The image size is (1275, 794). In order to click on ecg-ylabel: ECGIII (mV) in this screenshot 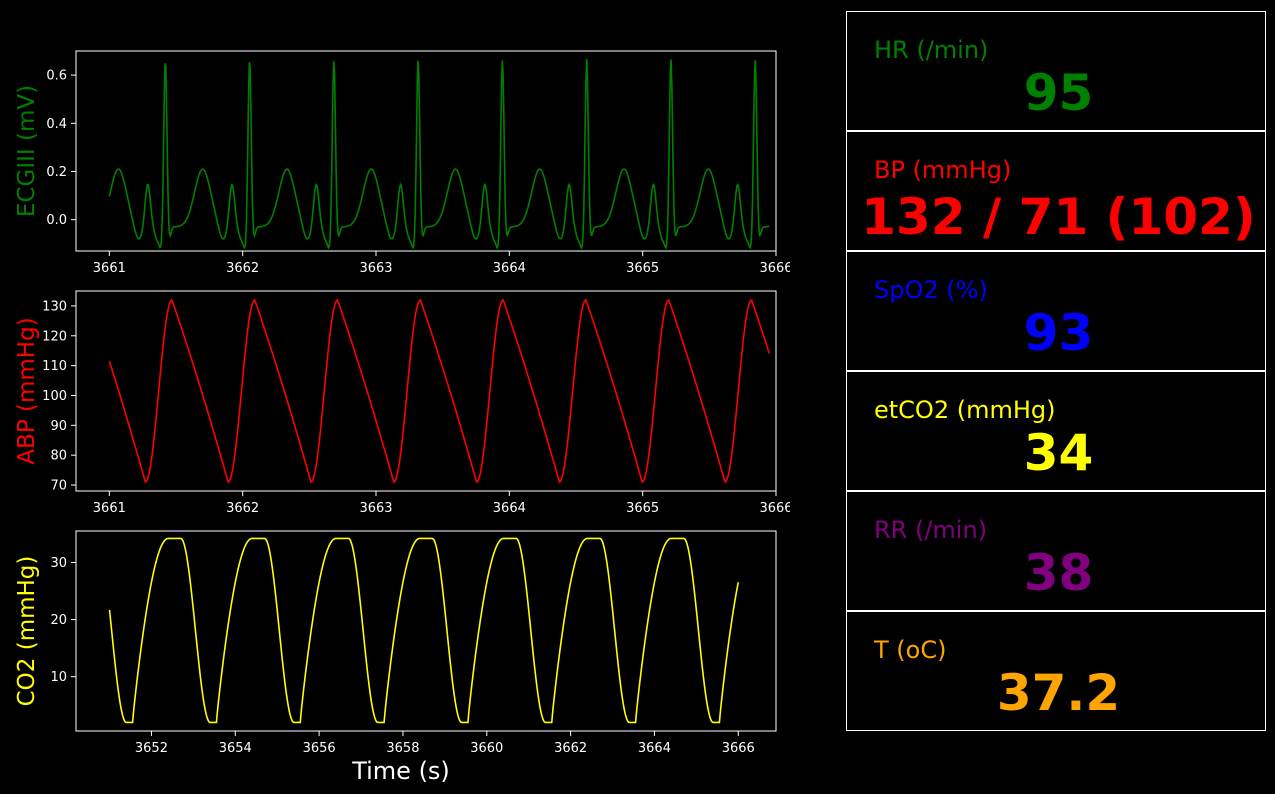, I will do `click(27, 151)`.